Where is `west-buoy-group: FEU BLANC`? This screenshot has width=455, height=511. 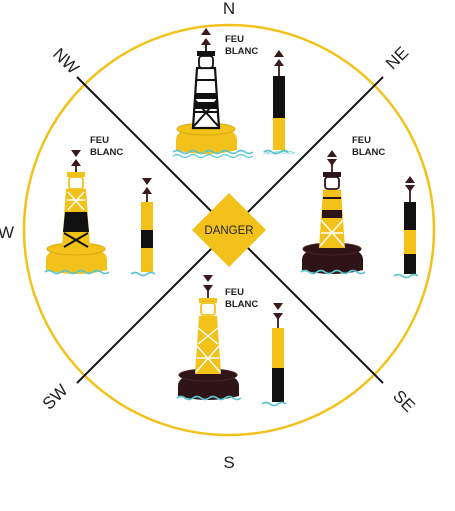 west-buoy-group: FEU BLANC is located at coordinates (100, 206).